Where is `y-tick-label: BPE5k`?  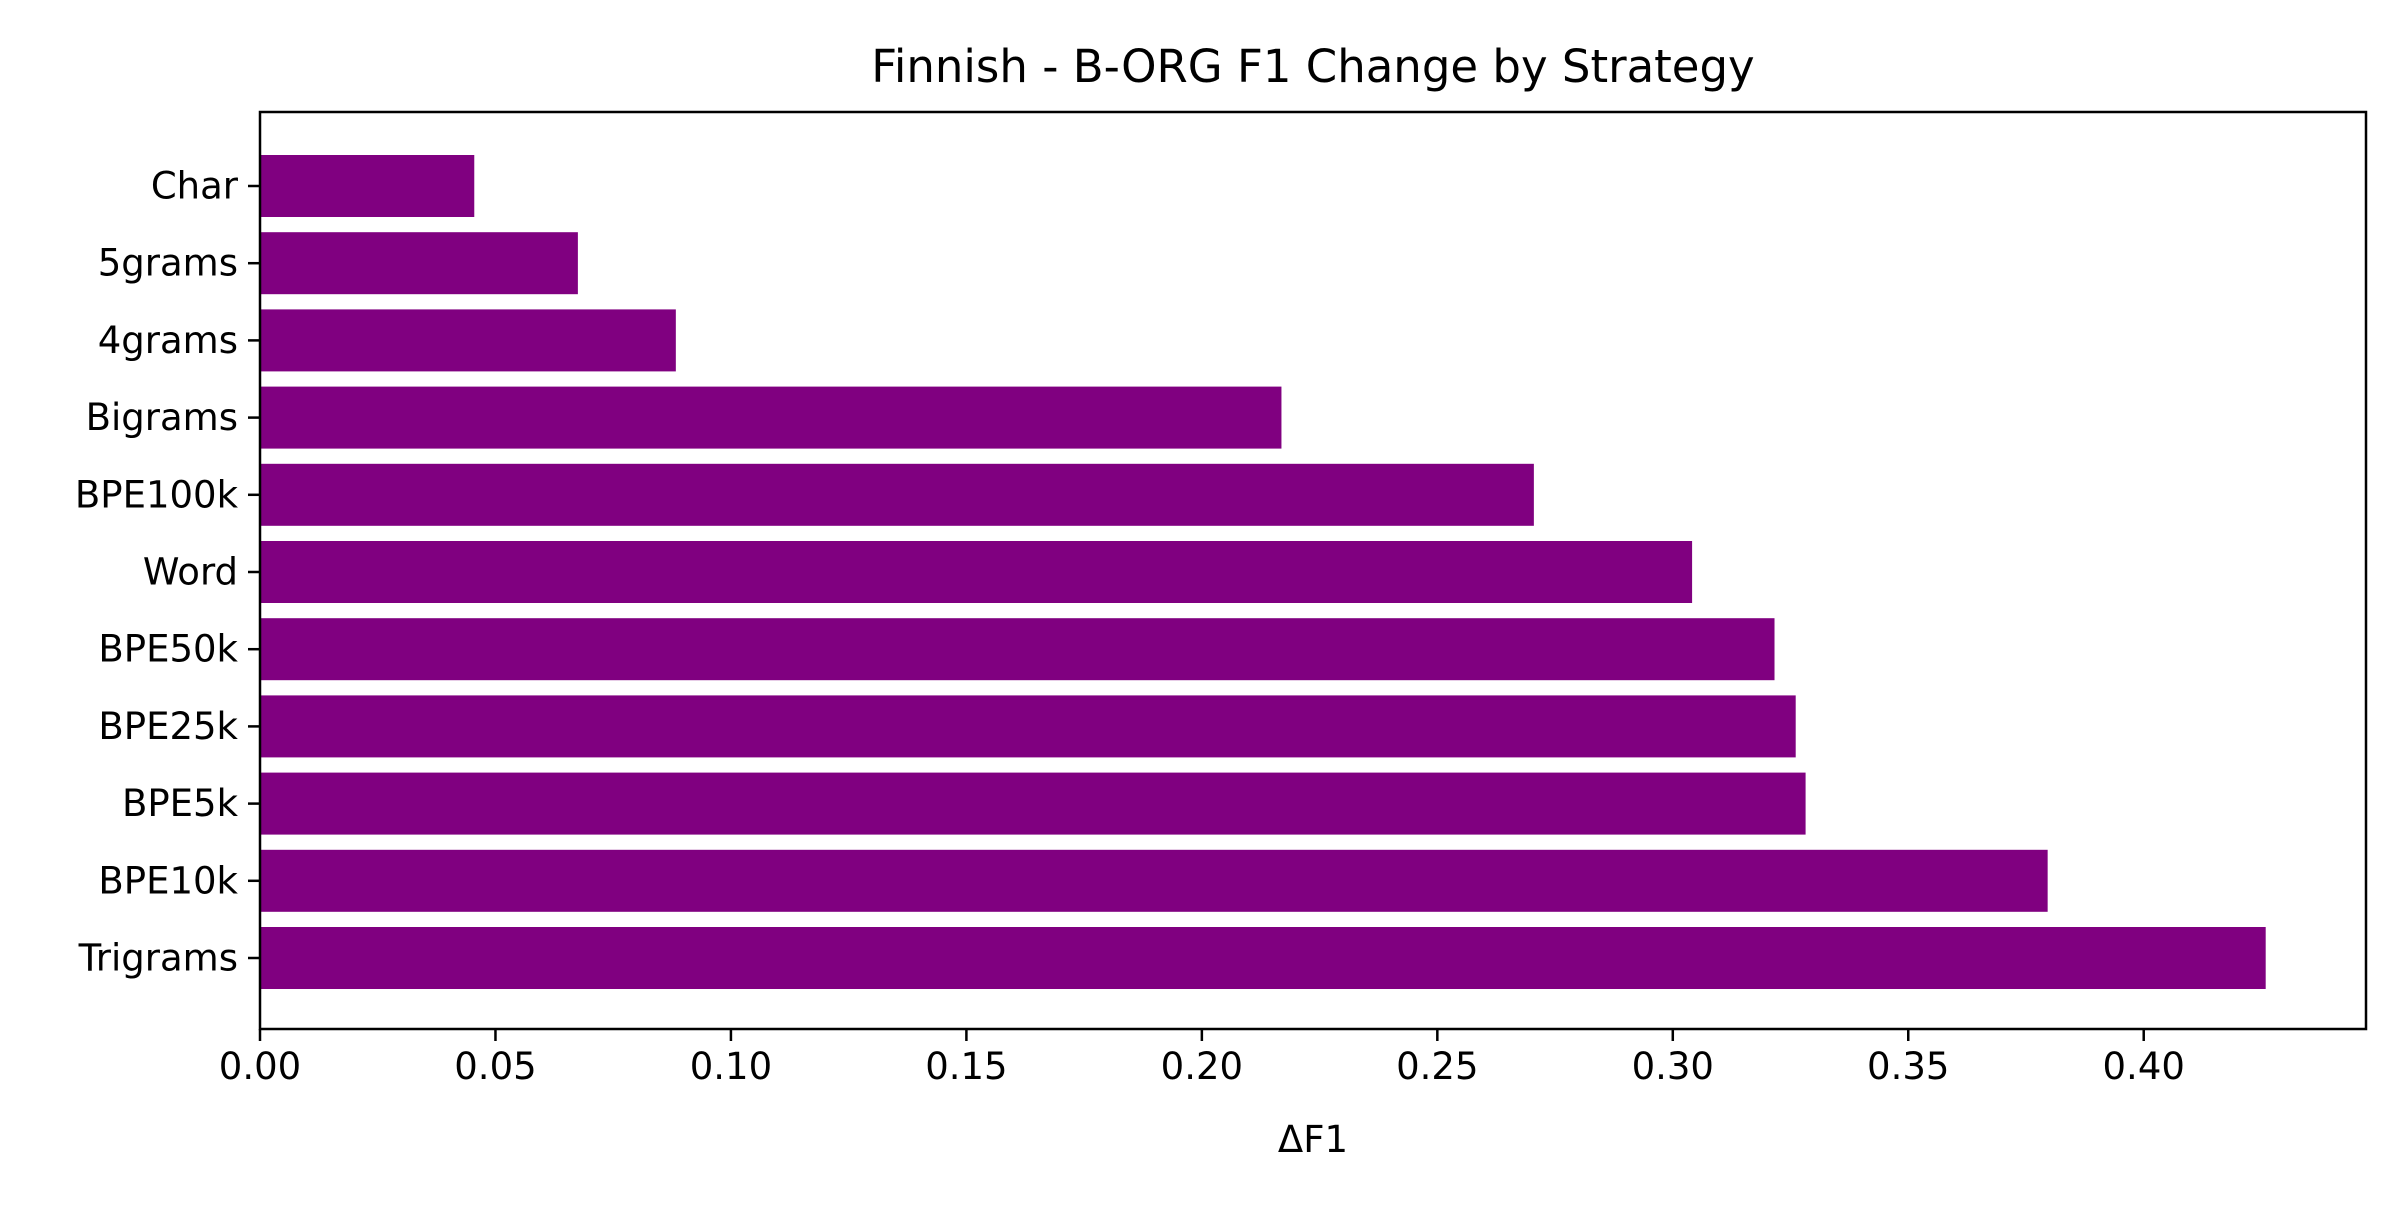 y-tick-label: BPE5k is located at coordinates (180, 803).